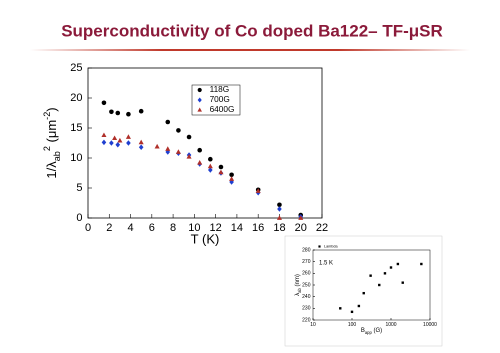 The height and width of the screenshot is (353, 500). I want to click on title-rule, so click(250, 50).